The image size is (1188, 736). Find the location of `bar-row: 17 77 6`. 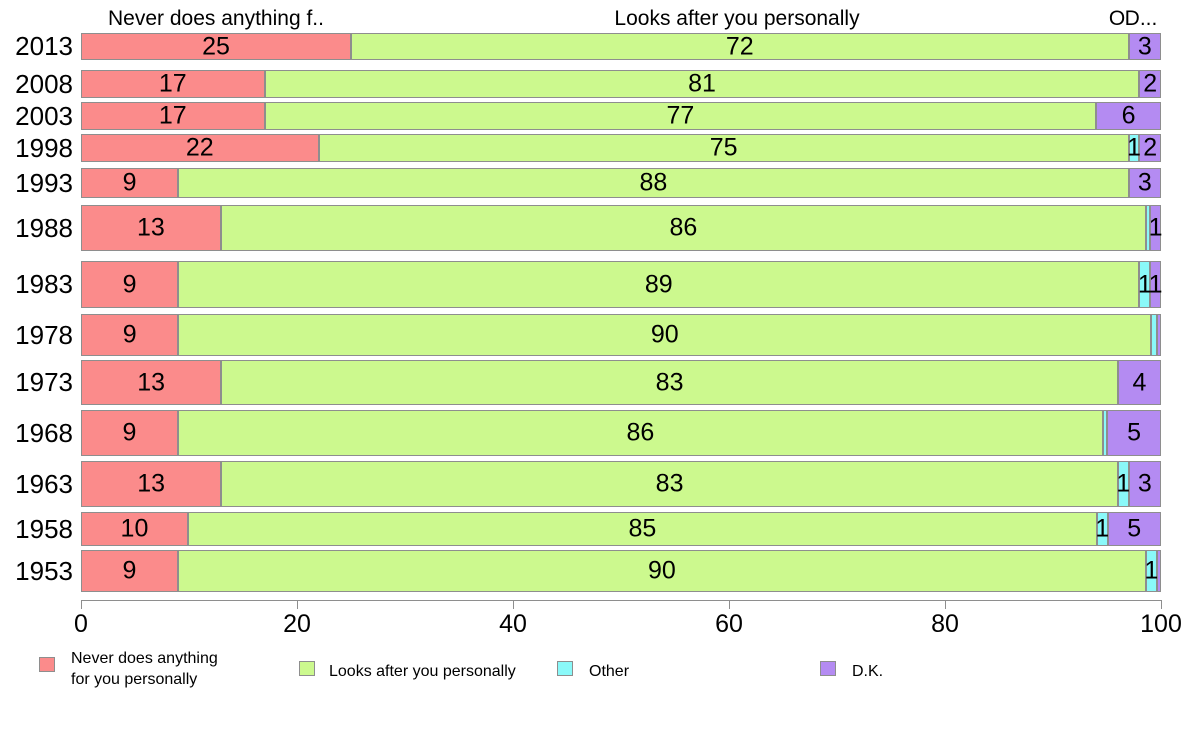

bar-row: 17 77 6 is located at coordinates (621, 116).